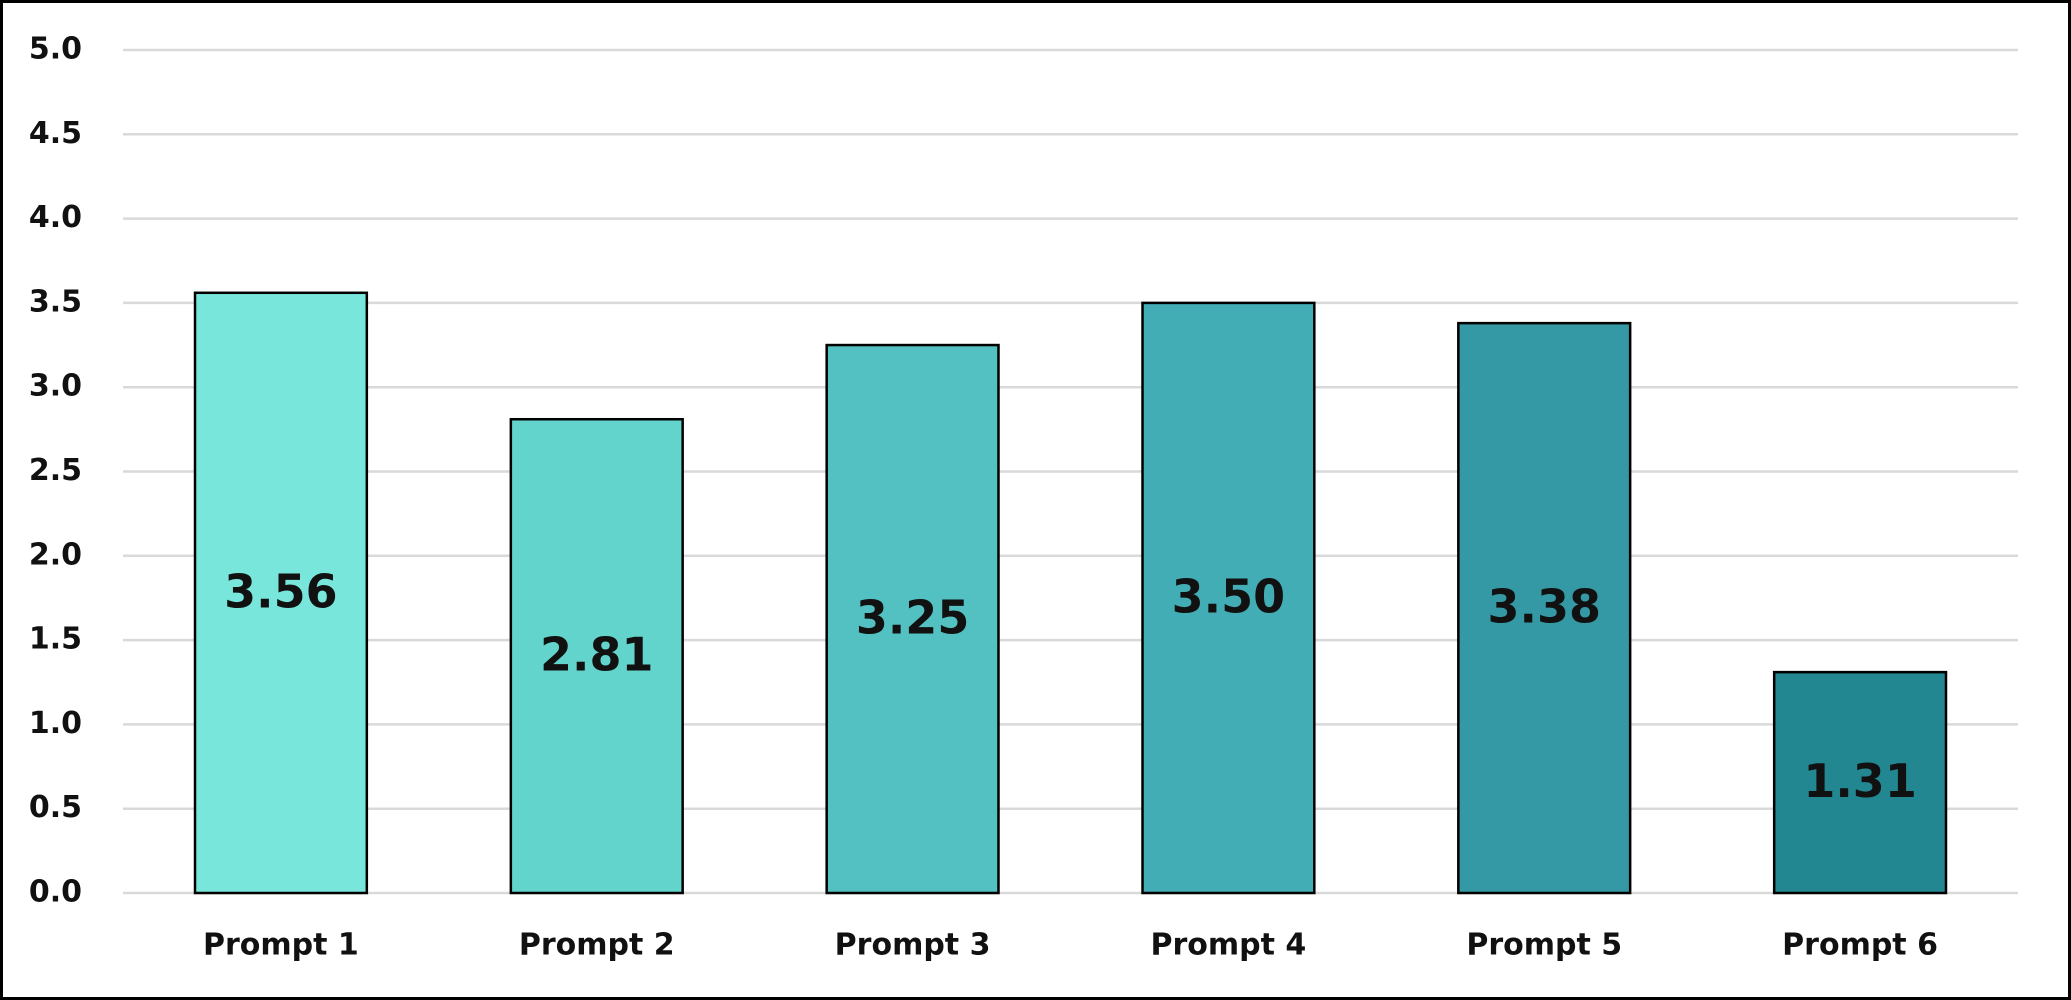 This screenshot has width=2071, height=1000. I want to click on y-tick-label: 3.5, so click(55, 301).